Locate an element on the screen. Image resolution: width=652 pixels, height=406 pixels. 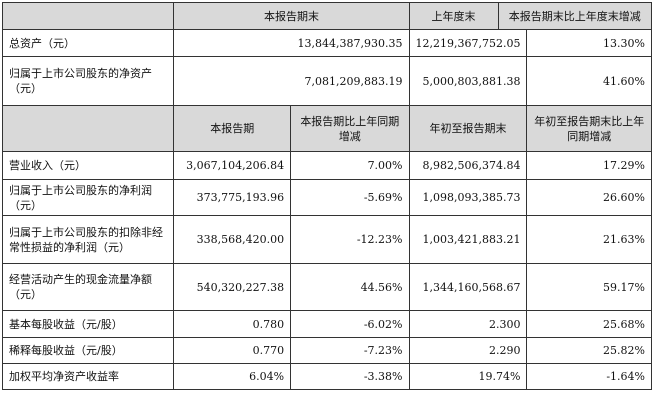
row-label: 总资产（元） is located at coordinates (88, 43).